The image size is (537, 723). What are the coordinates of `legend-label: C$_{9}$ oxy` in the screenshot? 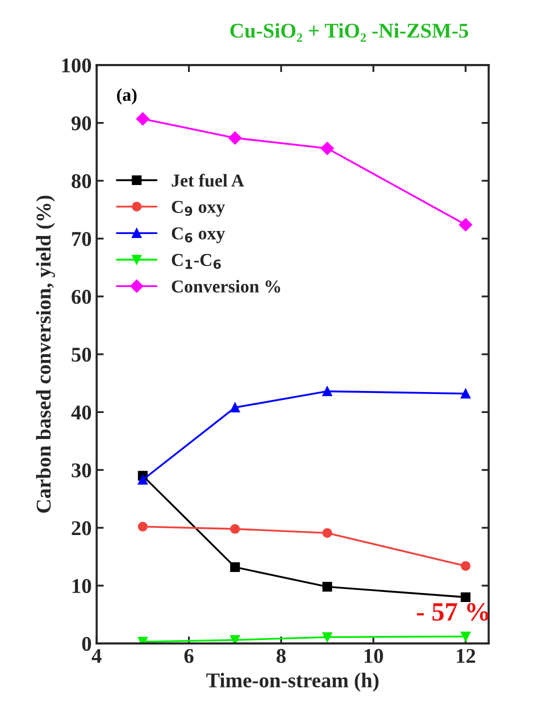 It's located at (198, 208).